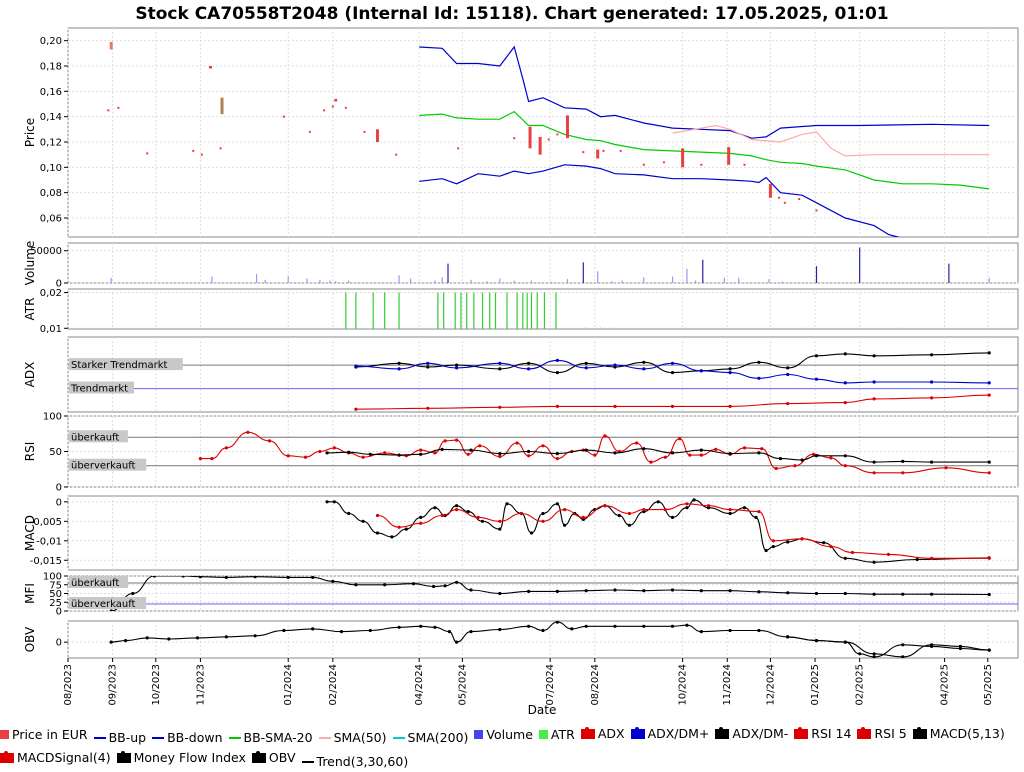 The height and width of the screenshot is (772, 1024). I want to click on obv-panel: OBV 0, so click(521, 639).